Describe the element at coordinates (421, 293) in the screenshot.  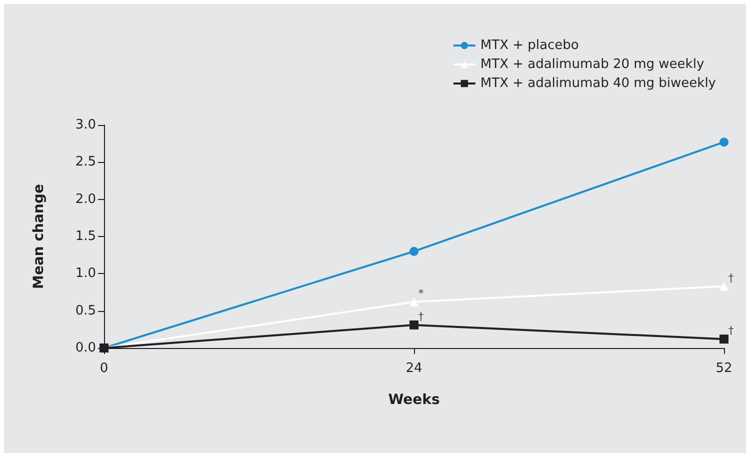
I see `annotation: *` at that location.